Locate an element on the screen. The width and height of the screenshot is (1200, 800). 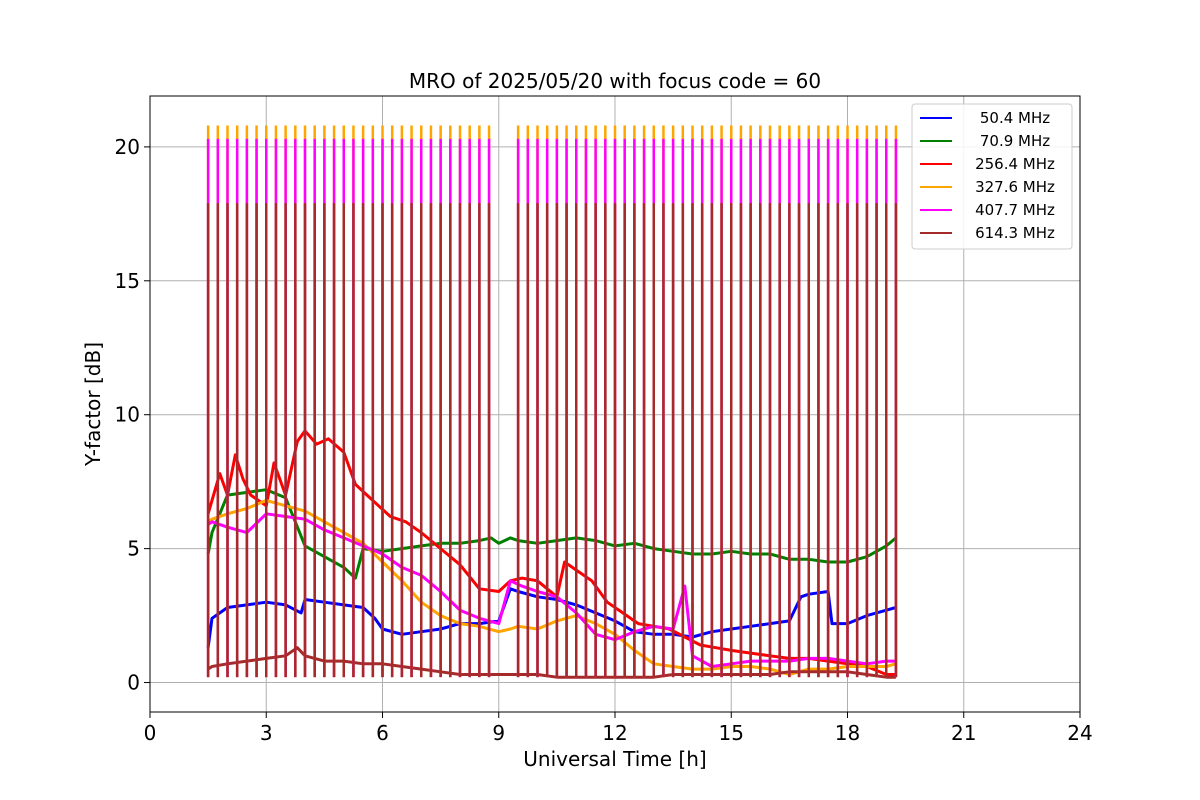
x-tick-label: 3 is located at coordinates (266, 733).